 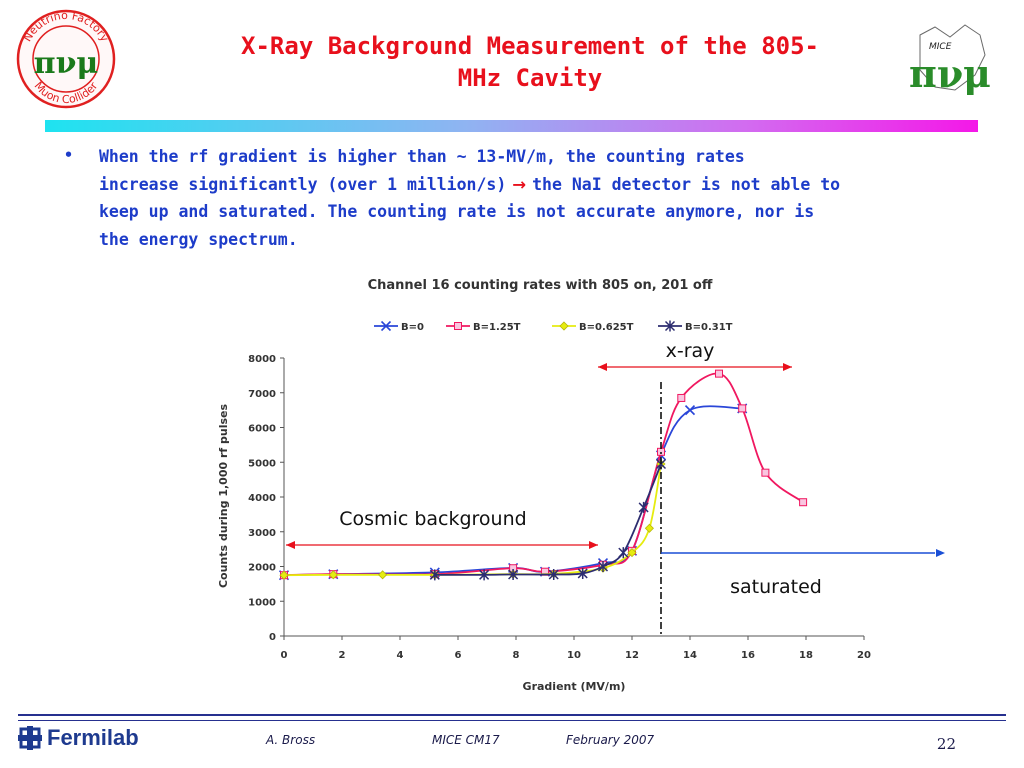 I want to click on page-number: 22, so click(x=946, y=744).